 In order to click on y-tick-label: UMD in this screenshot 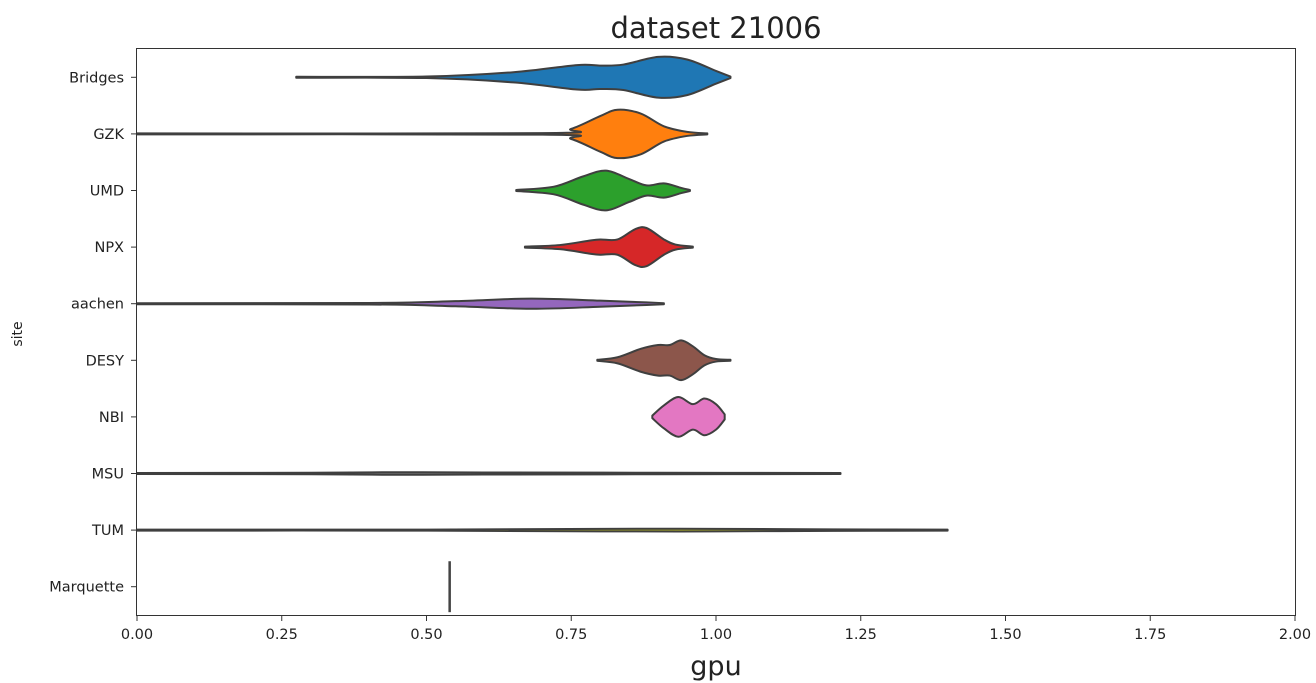, I will do `click(107, 192)`.